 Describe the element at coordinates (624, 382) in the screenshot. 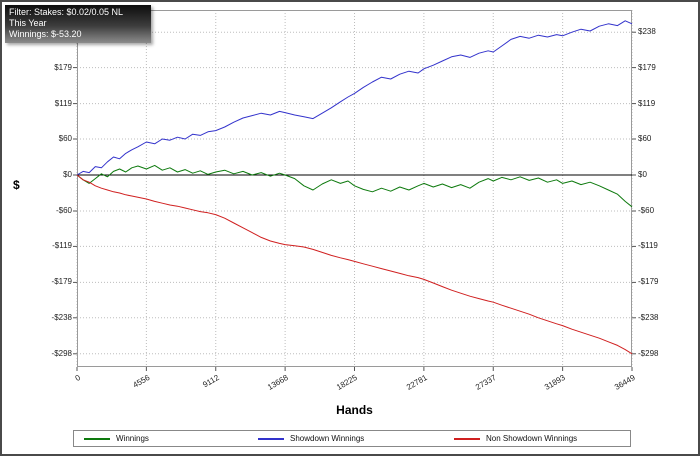

I see `x-tick-label: 36449` at that location.